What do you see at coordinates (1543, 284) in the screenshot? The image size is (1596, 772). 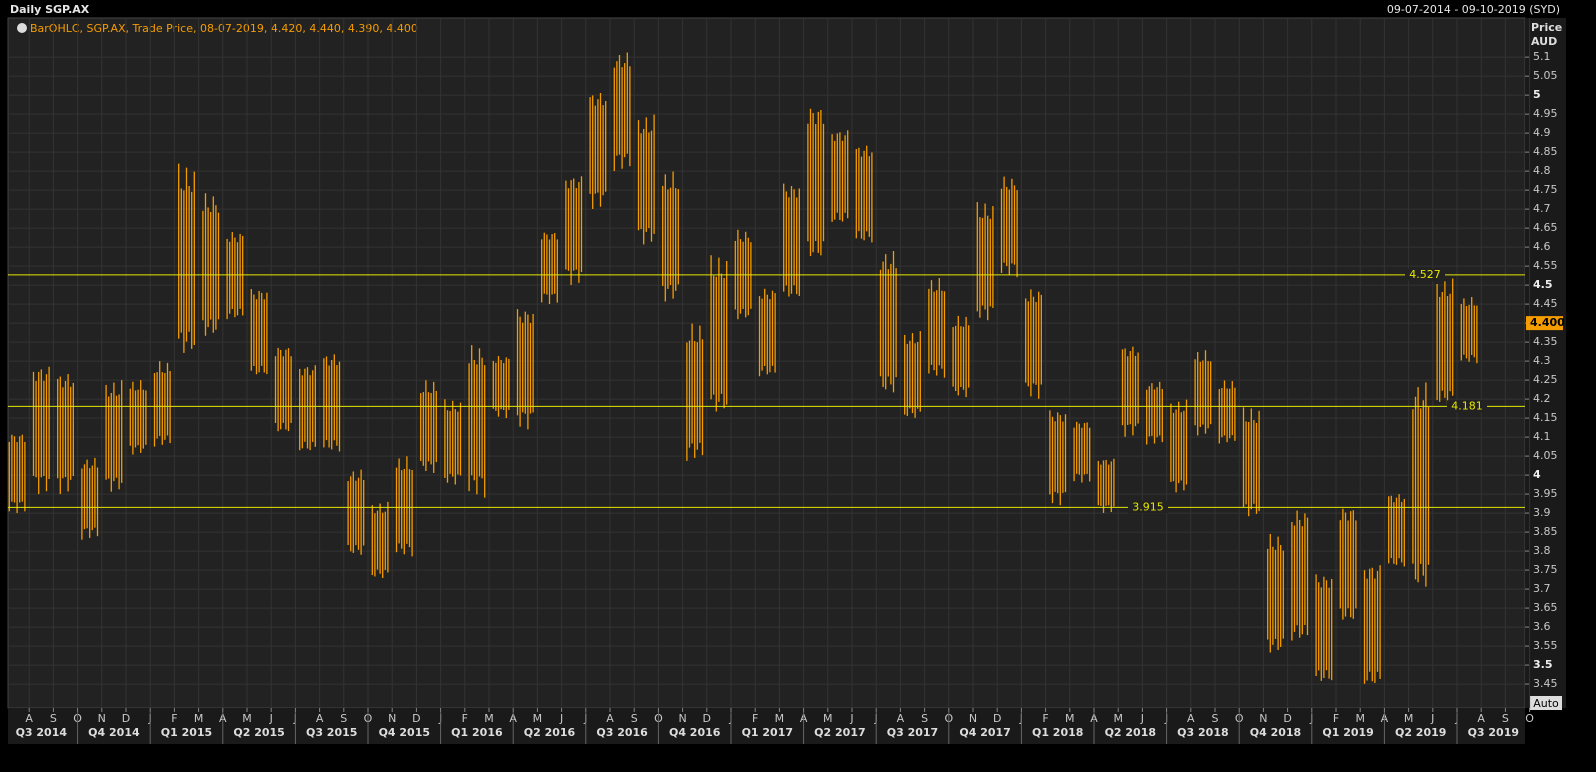 I see `y-tick-label: 4.5` at bounding box center [1543, 284].